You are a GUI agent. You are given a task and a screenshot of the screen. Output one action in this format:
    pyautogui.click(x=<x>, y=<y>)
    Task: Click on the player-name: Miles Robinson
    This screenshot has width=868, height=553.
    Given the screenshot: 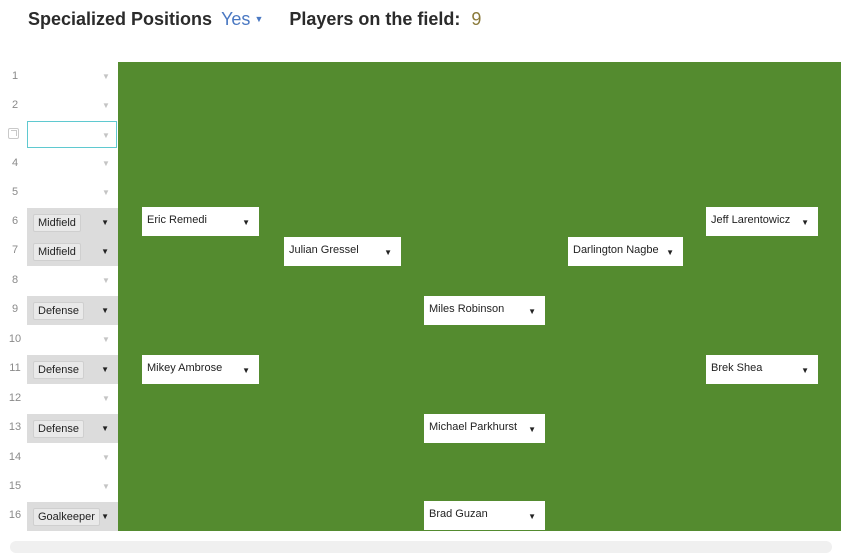 What is the action you would take?
    pyautogui.click(x=467, y=309)
    